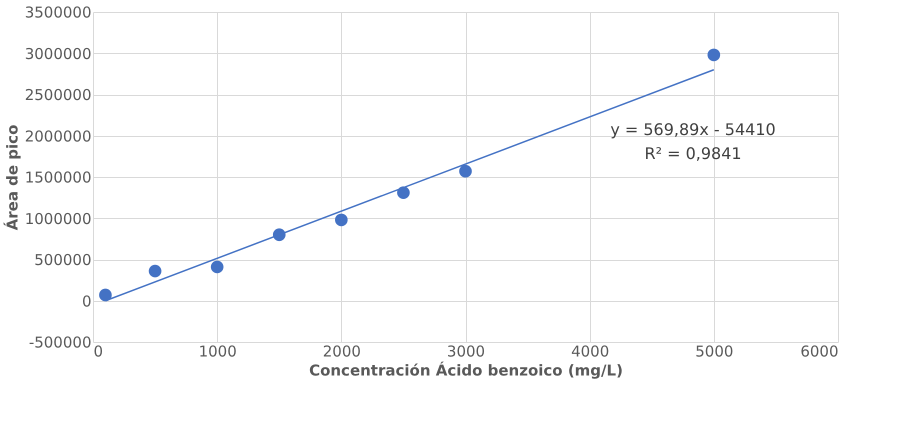  What do you see at coordinates (58, 136) in the screenshot?
I see `y-tick-label: 2000000` at bounding box center [58, 136].